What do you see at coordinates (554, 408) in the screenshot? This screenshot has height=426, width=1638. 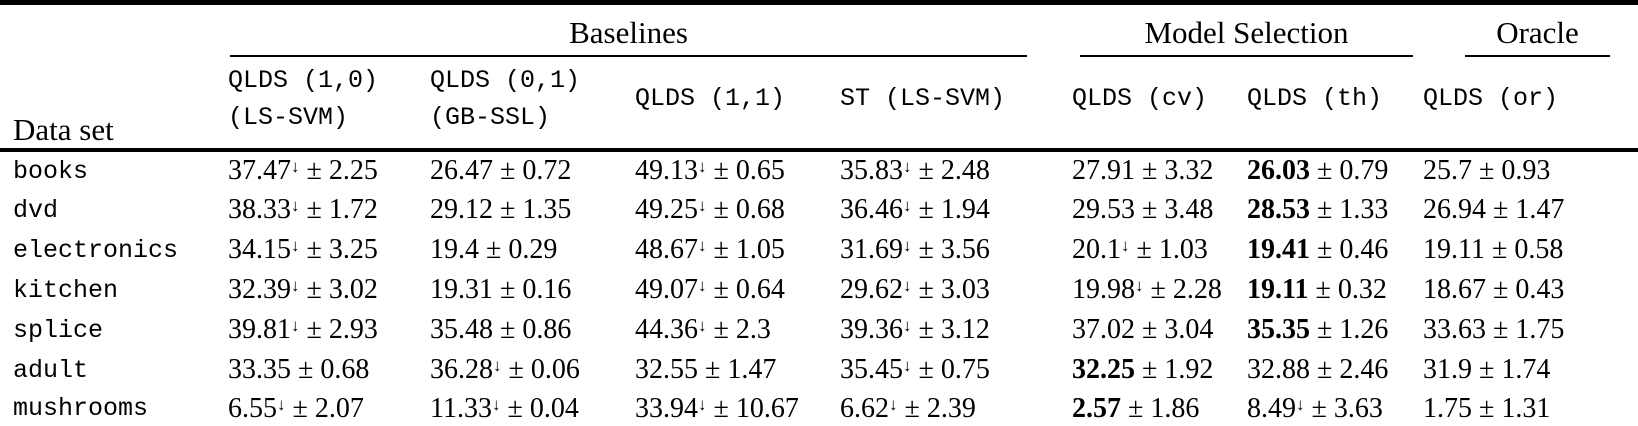 I see `std-value: 0.04` at bounding box center [554, 408].